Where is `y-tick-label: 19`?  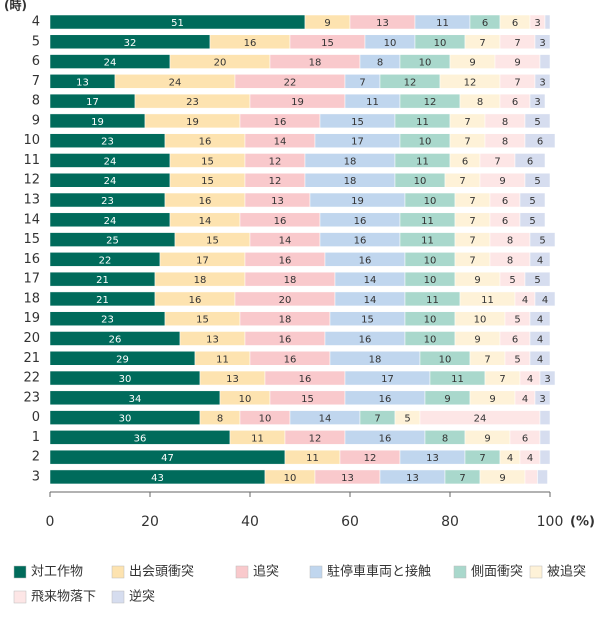 y-tick-label: 19 is located at coordinates (31, 318).